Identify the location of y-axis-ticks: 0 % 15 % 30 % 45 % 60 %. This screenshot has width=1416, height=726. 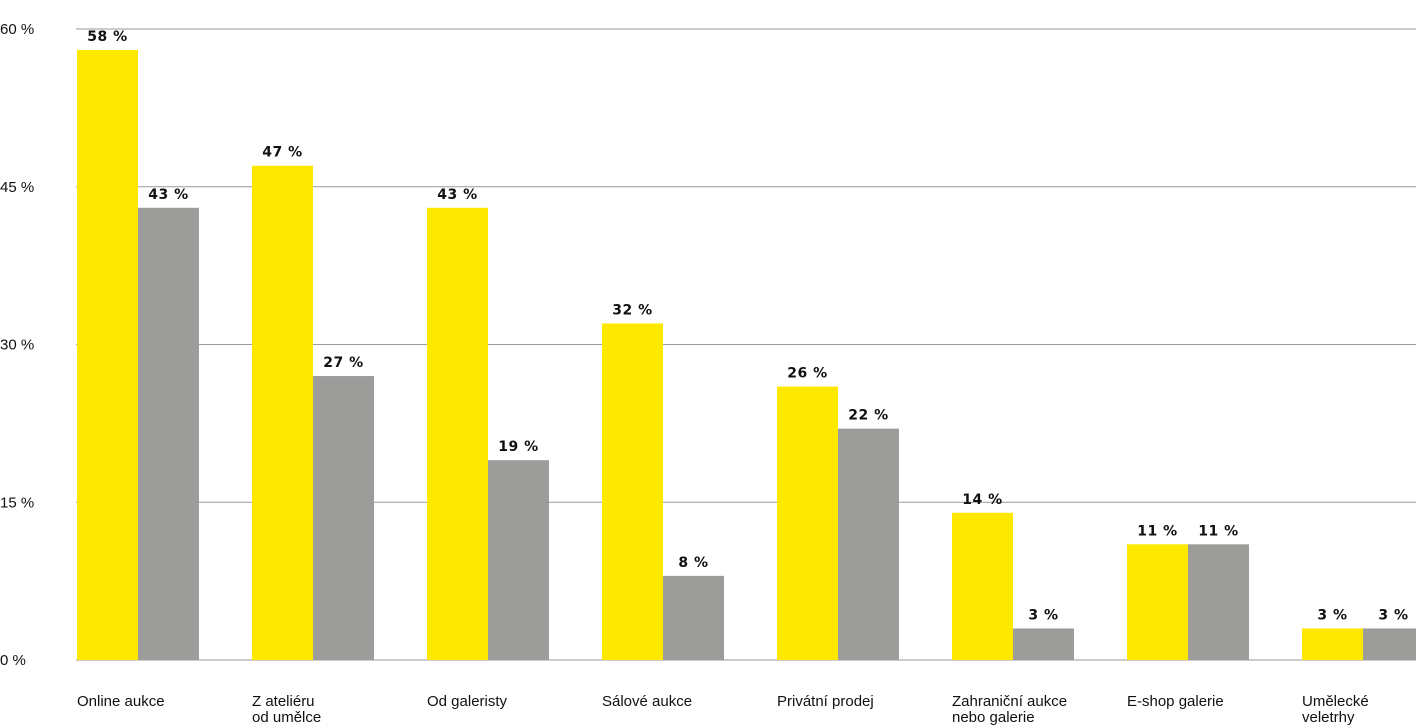
(17, 345).